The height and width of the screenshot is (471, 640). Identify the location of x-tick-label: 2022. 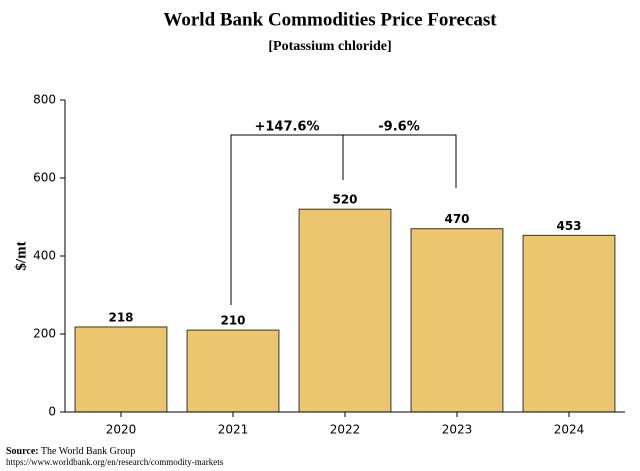
(345, 430).